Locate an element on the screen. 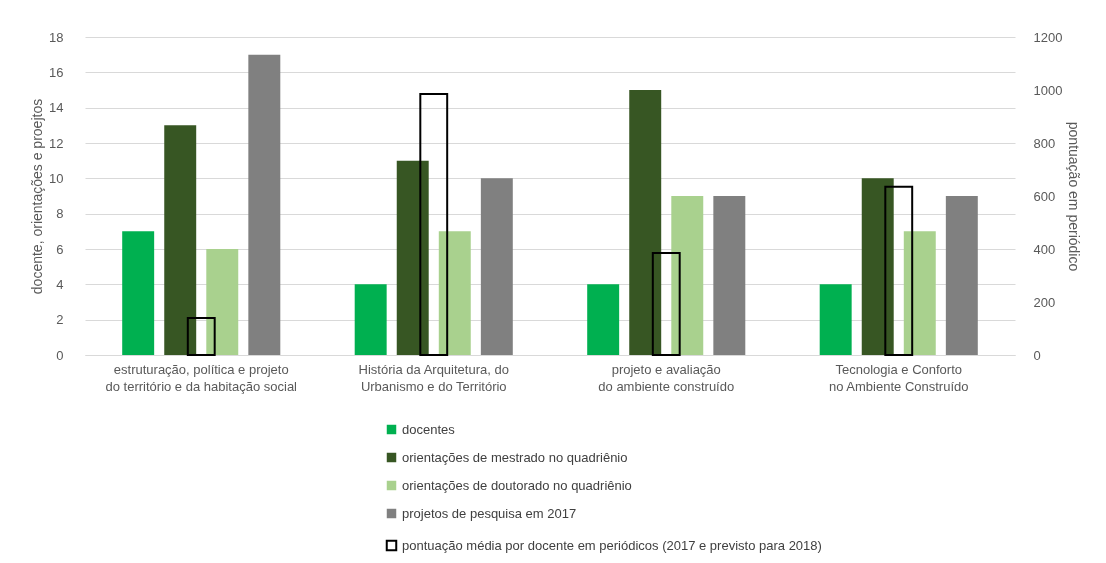 This screenshot has width=1106, height=563. x-tick-label: Tecnologia e Conforto no Ambiente Construído is located at coordinates (899, 377).